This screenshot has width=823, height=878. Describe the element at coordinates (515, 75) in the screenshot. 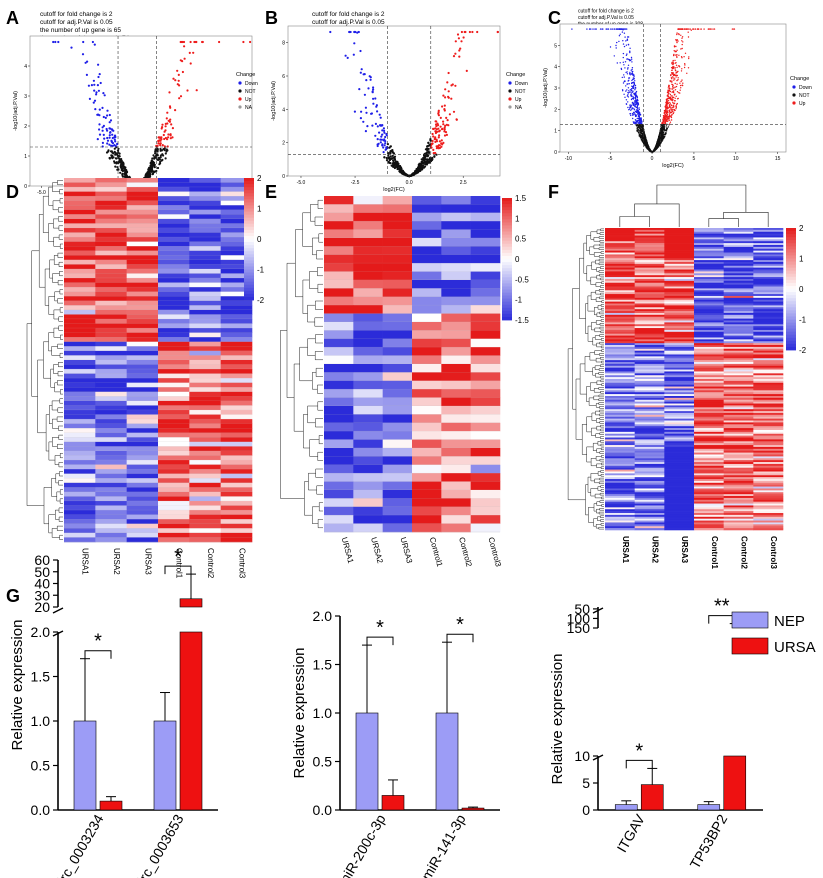

I see `legend-title: Change` at that location.